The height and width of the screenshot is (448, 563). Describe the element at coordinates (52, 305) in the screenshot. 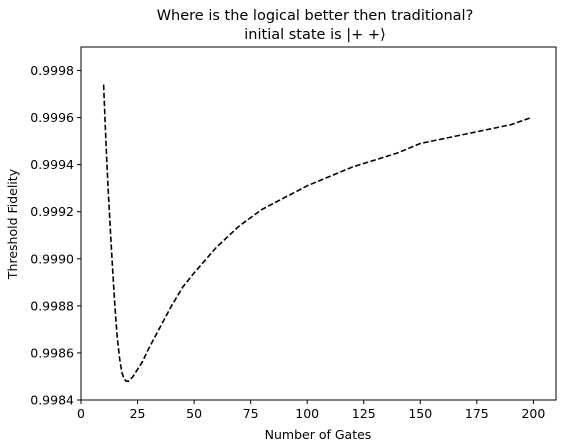

I see `y-tick-label: 0.9988` at that location.